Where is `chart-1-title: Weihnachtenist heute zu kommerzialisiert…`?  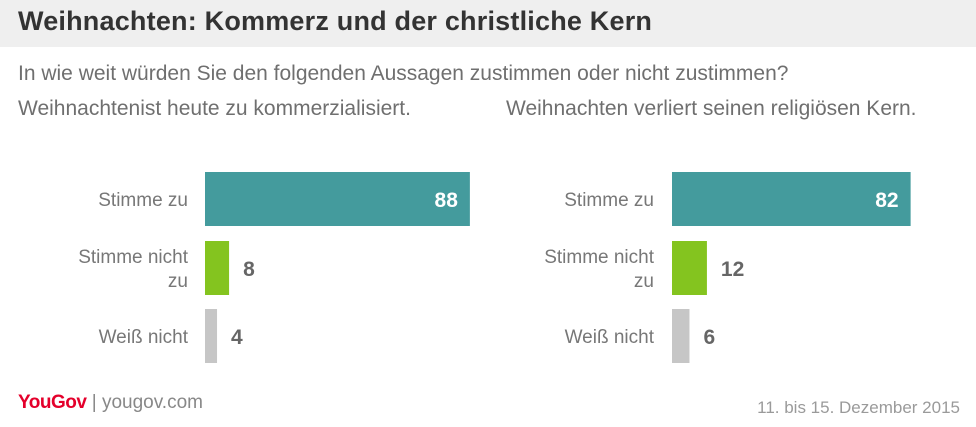 chart-1-title: Weihnachtenist heute zu kommerzialisiert… is located at coordinates (214, 108).